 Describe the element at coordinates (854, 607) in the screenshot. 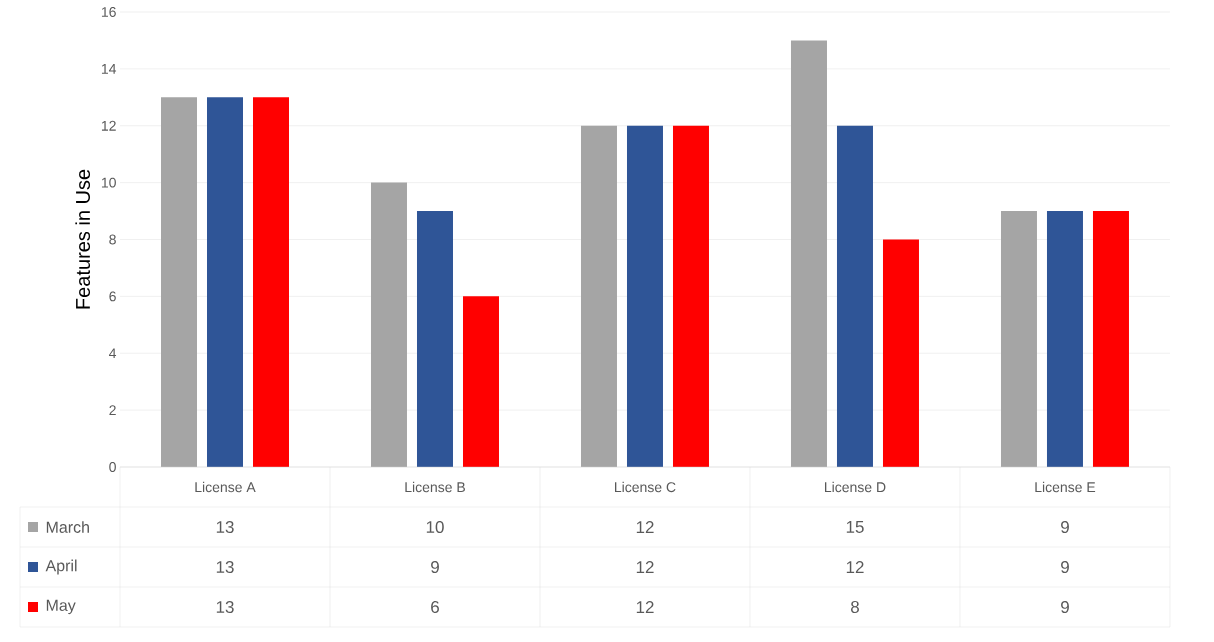

I see `data-label: 8` at that location.